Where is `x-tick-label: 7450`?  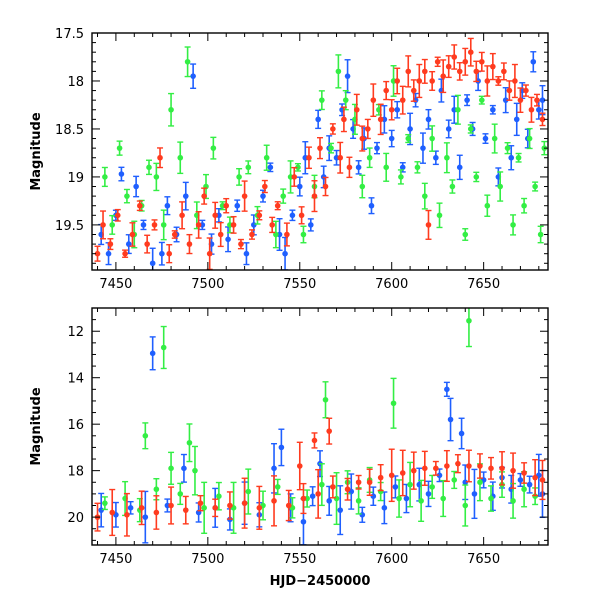
x-tick-label: 7450 is located at coordinates (115, 559).